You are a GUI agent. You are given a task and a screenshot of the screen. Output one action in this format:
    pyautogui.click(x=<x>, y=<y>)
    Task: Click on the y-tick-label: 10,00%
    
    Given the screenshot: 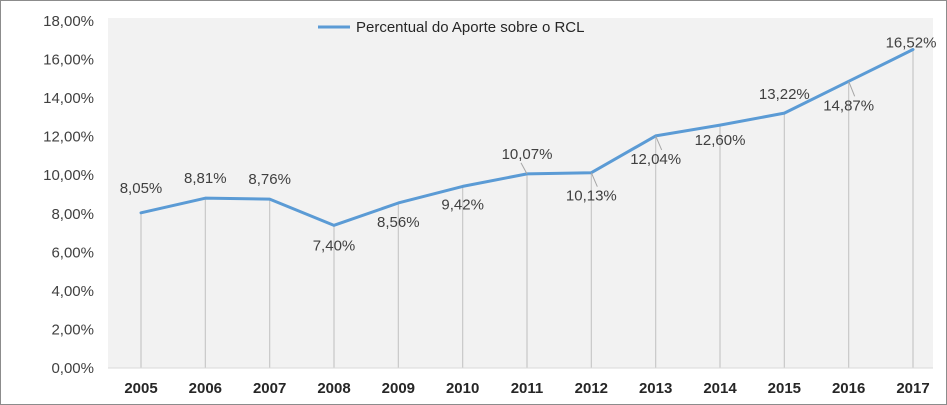 What is the action you would take?
    pyautogui.click(x=68, y=175)
    